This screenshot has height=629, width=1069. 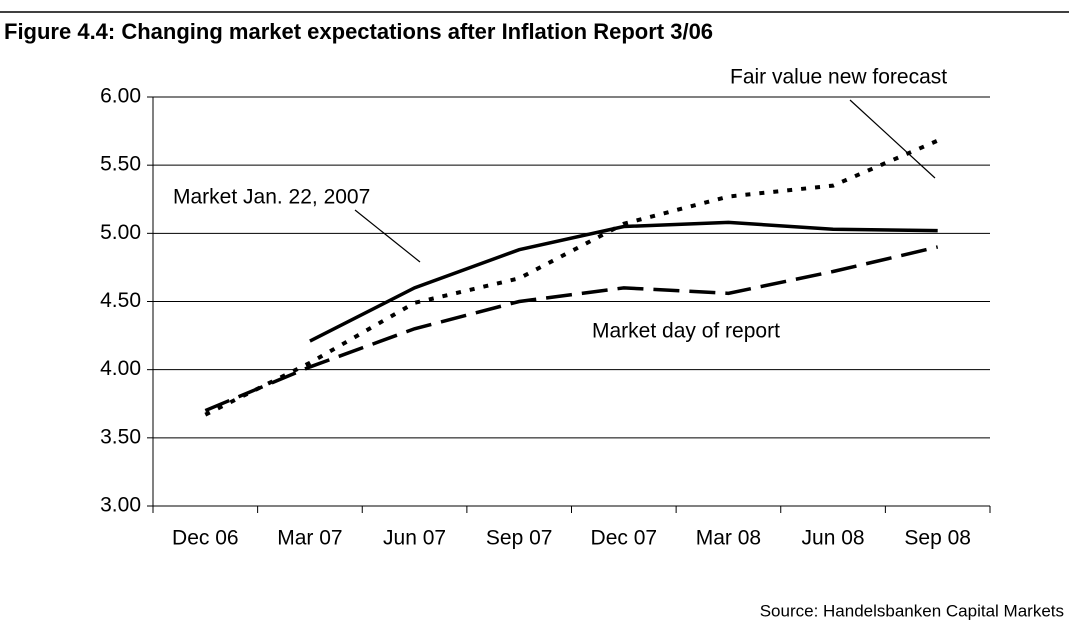 What do you see at coordinates (120, 436) in the screenshot?
I see `y-tick-label: 3.50` at bounding box center [120, 436].